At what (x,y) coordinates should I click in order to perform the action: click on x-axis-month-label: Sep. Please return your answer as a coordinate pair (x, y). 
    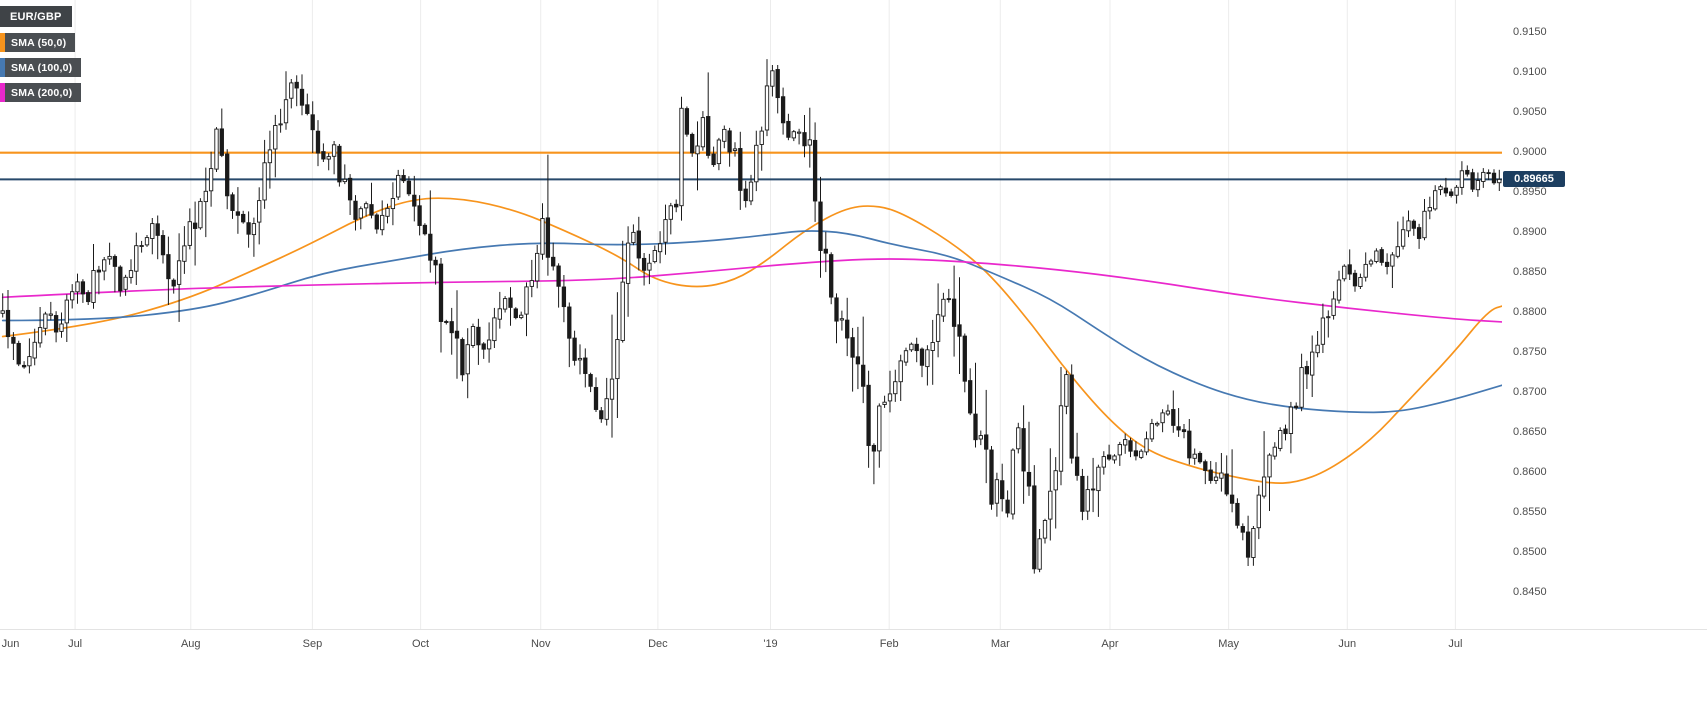
    Looking at the image, I should click on (312, 644).